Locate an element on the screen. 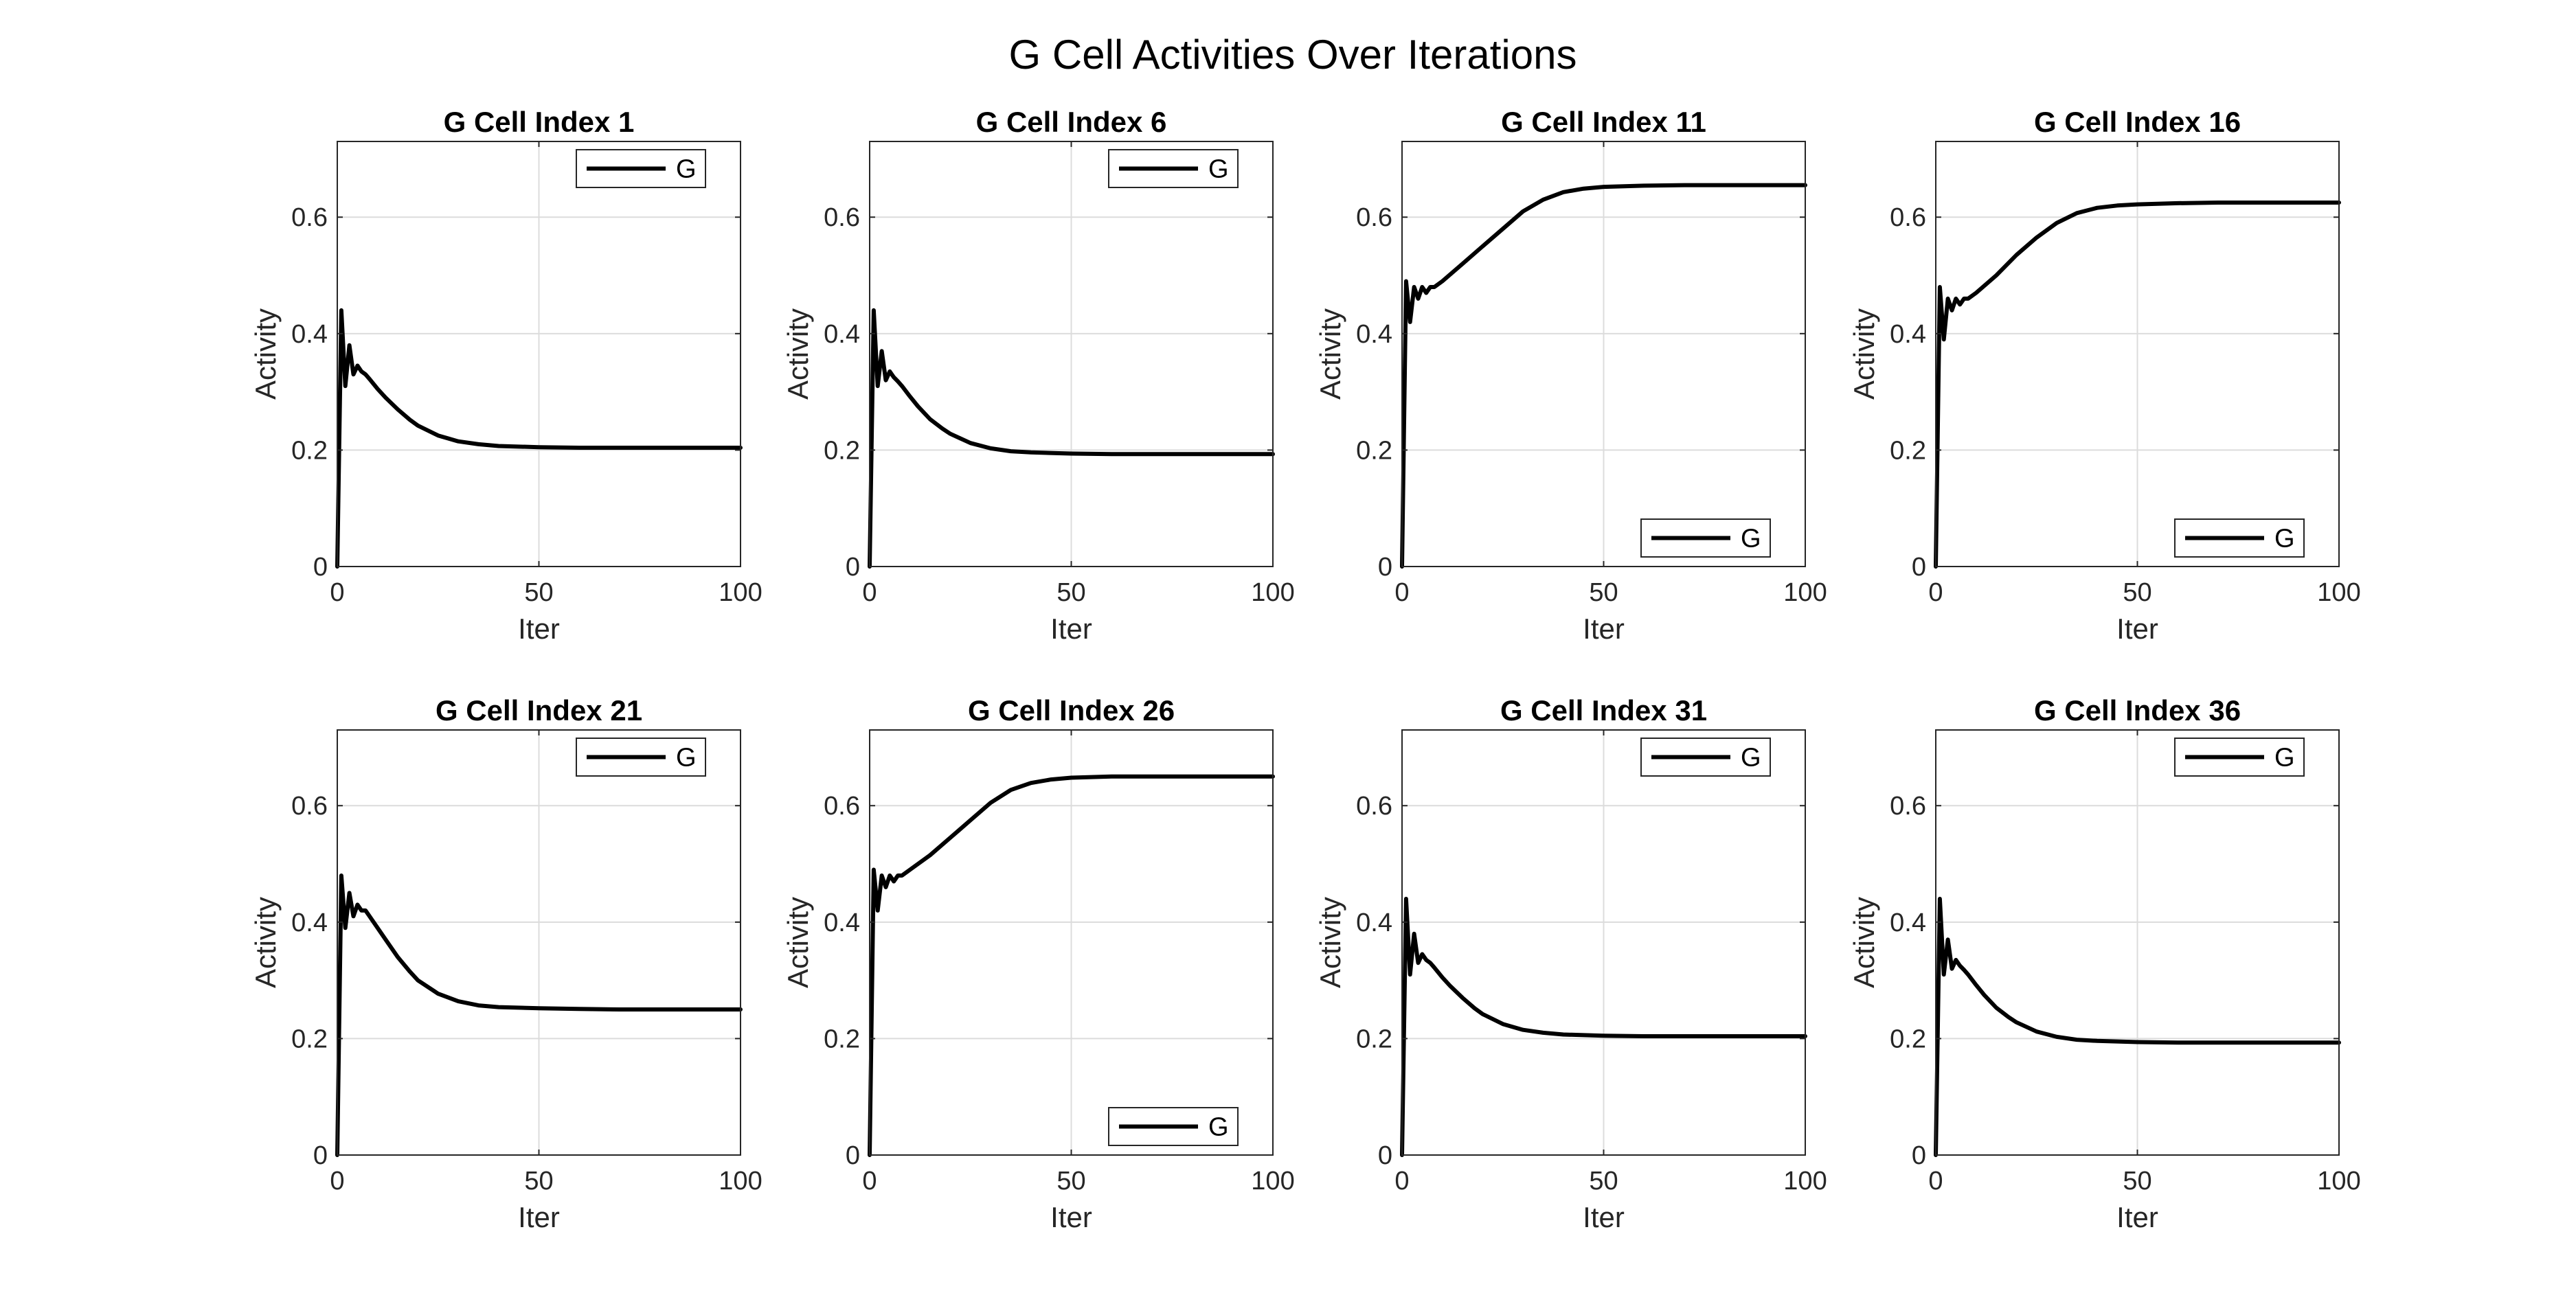 The image size is (2576, 1291). subplot-title: G Cell Index 16 is located at coordinates (2137, 122).